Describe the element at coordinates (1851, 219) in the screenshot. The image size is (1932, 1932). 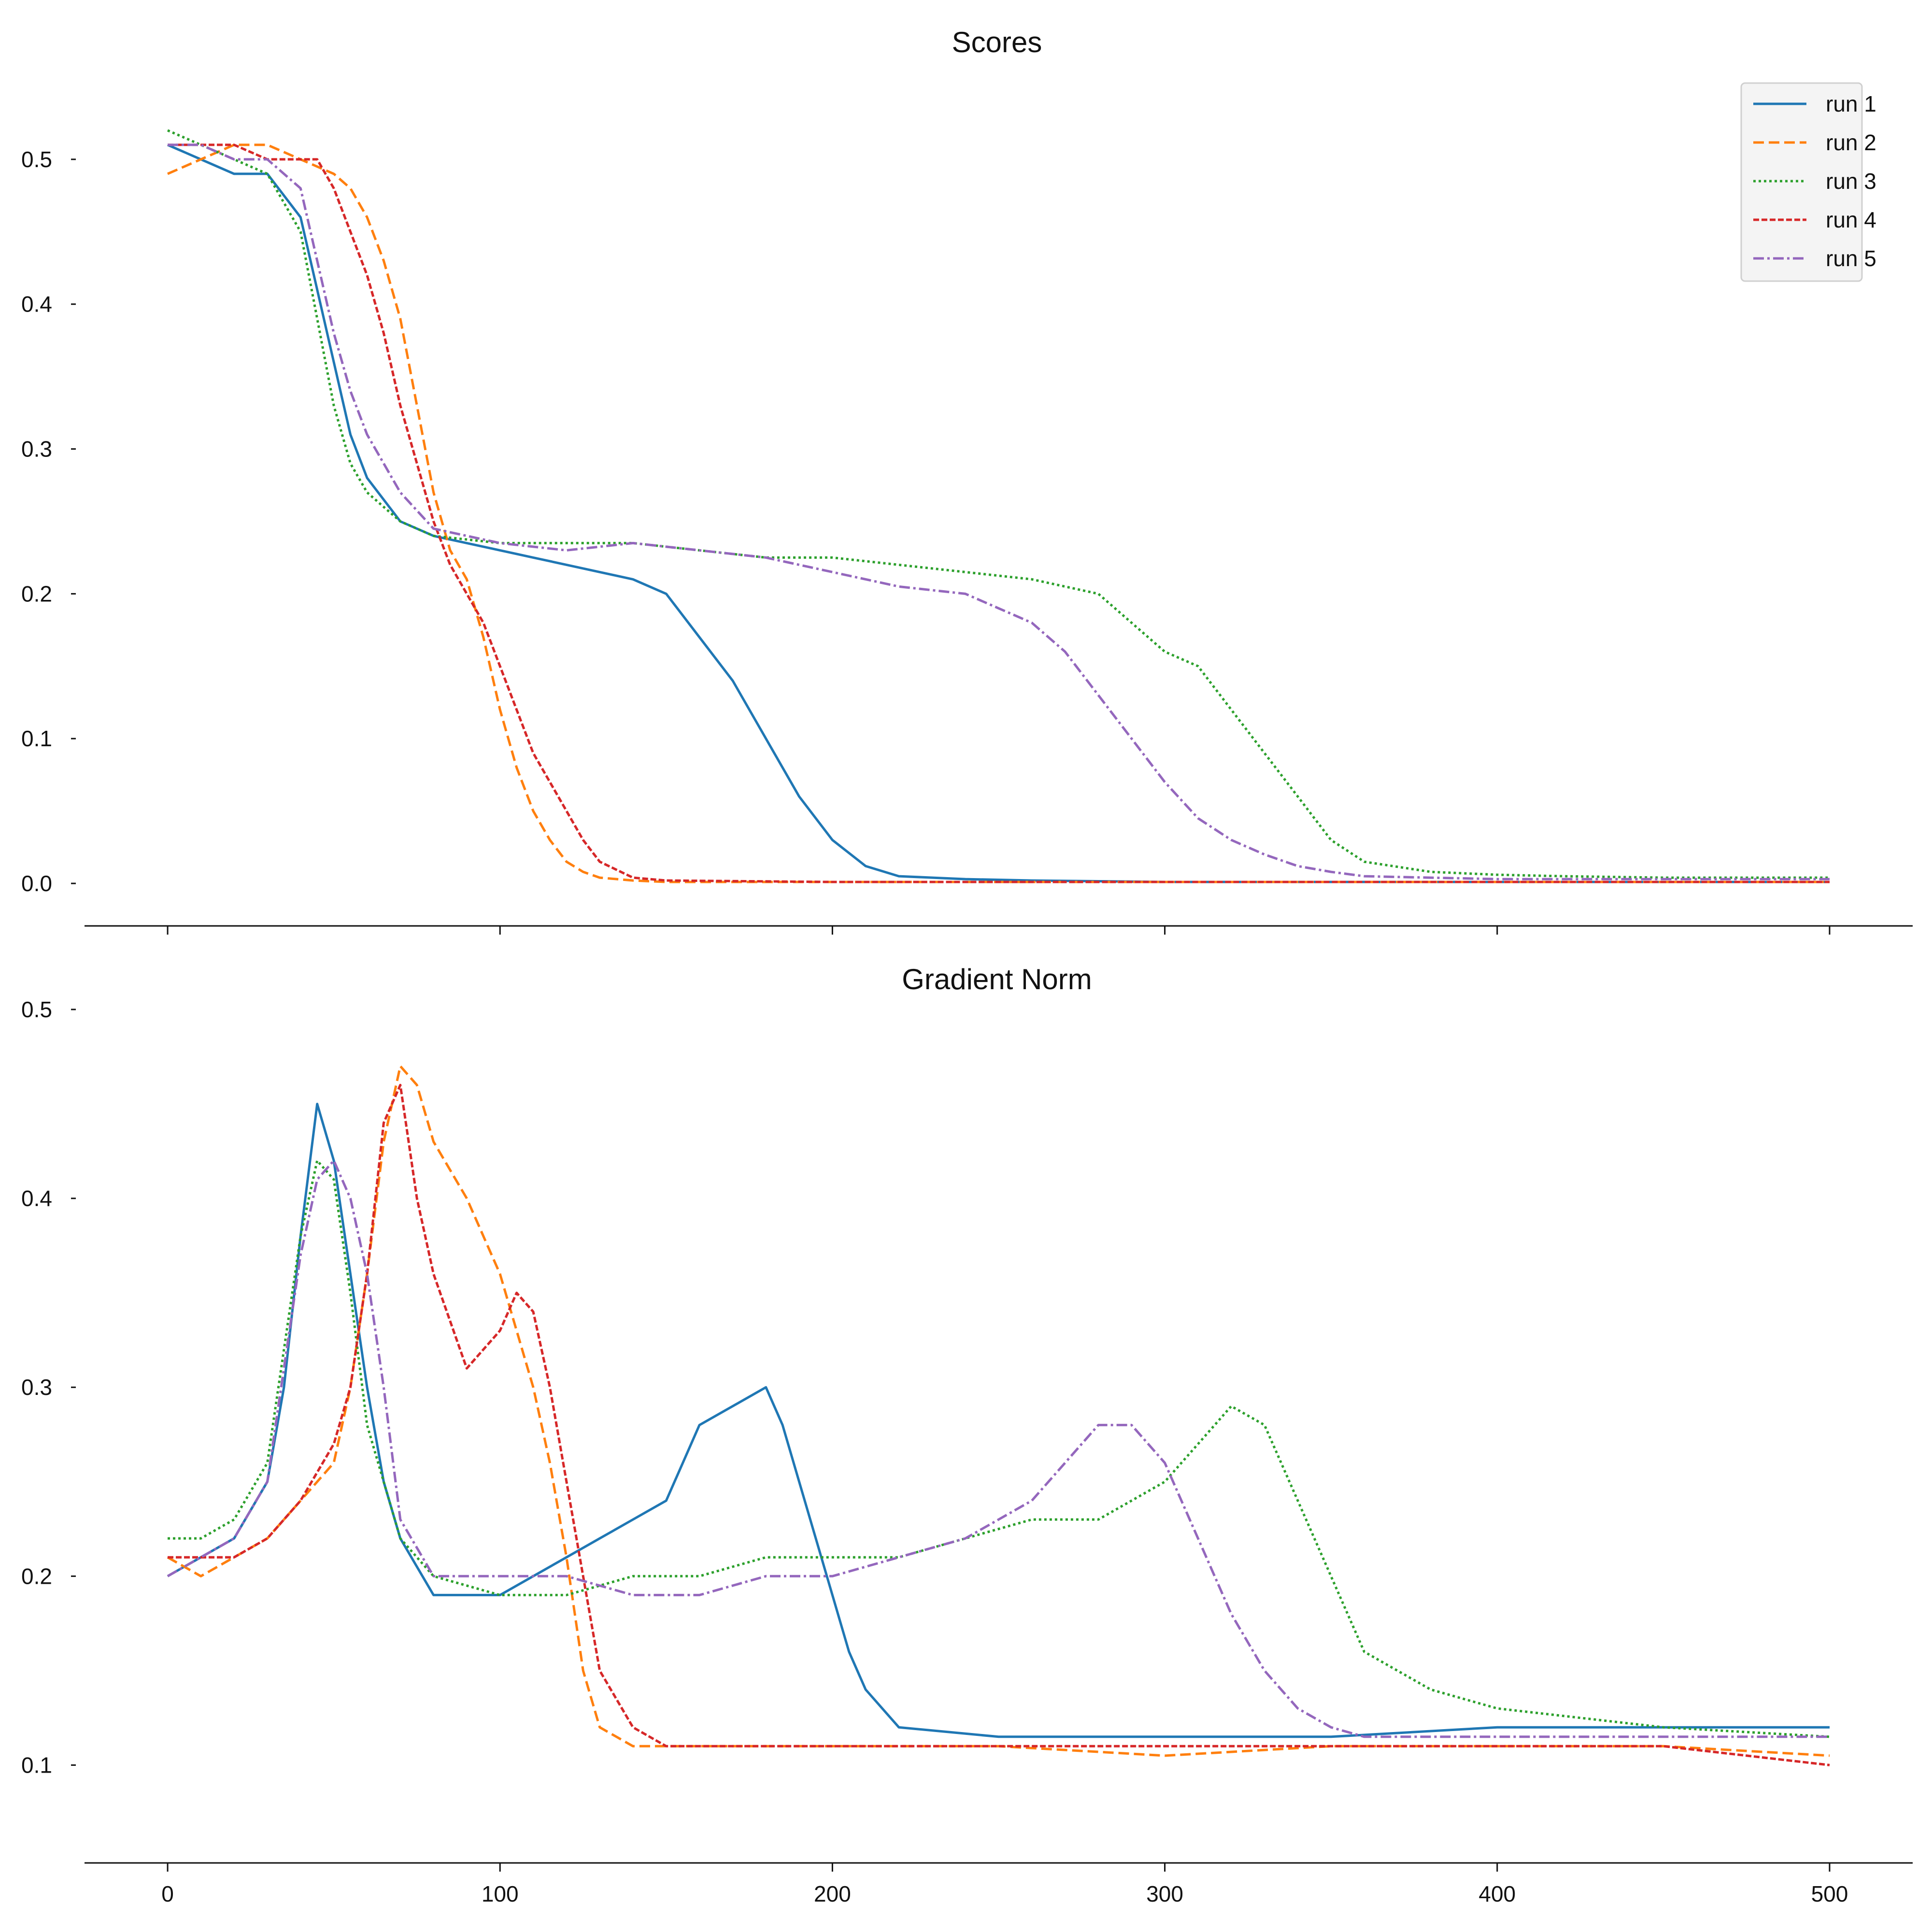
I see `legend-label-run-4: run 4` at that location.